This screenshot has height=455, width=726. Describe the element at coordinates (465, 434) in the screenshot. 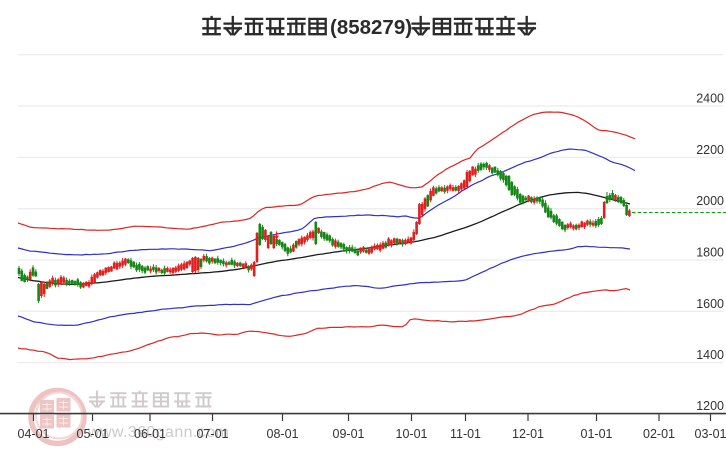

I see `svg-text: 11-01` at that location.